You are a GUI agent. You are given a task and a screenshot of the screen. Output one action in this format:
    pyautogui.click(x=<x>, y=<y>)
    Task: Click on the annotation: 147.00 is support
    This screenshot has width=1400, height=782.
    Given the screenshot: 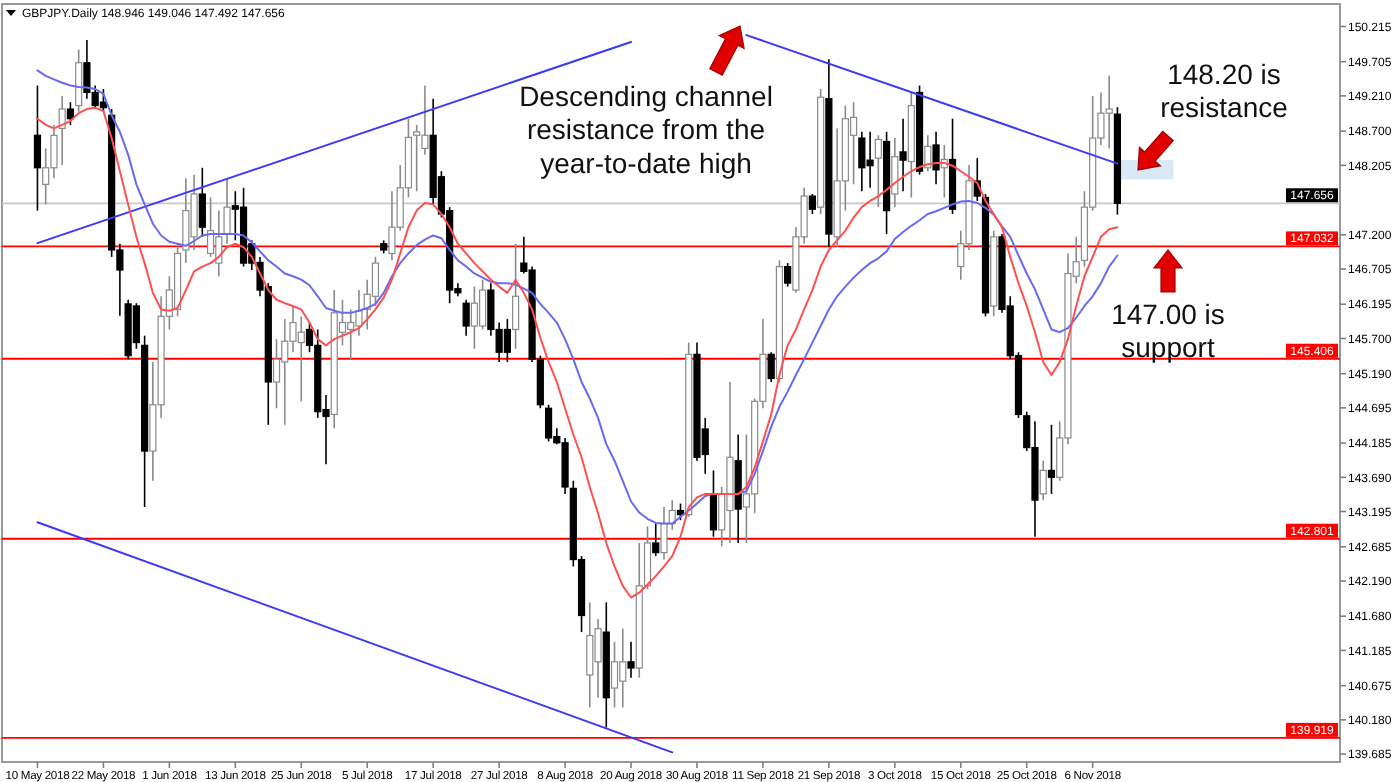 What is the action you would take?
    pyautogui.click(x=1168, y=330)
    